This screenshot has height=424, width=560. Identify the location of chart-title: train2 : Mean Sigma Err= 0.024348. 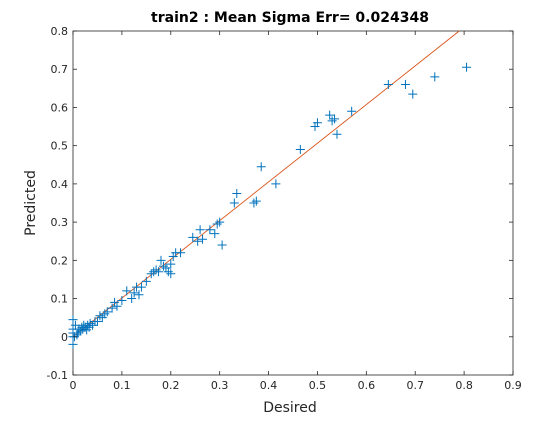
(290, 18).